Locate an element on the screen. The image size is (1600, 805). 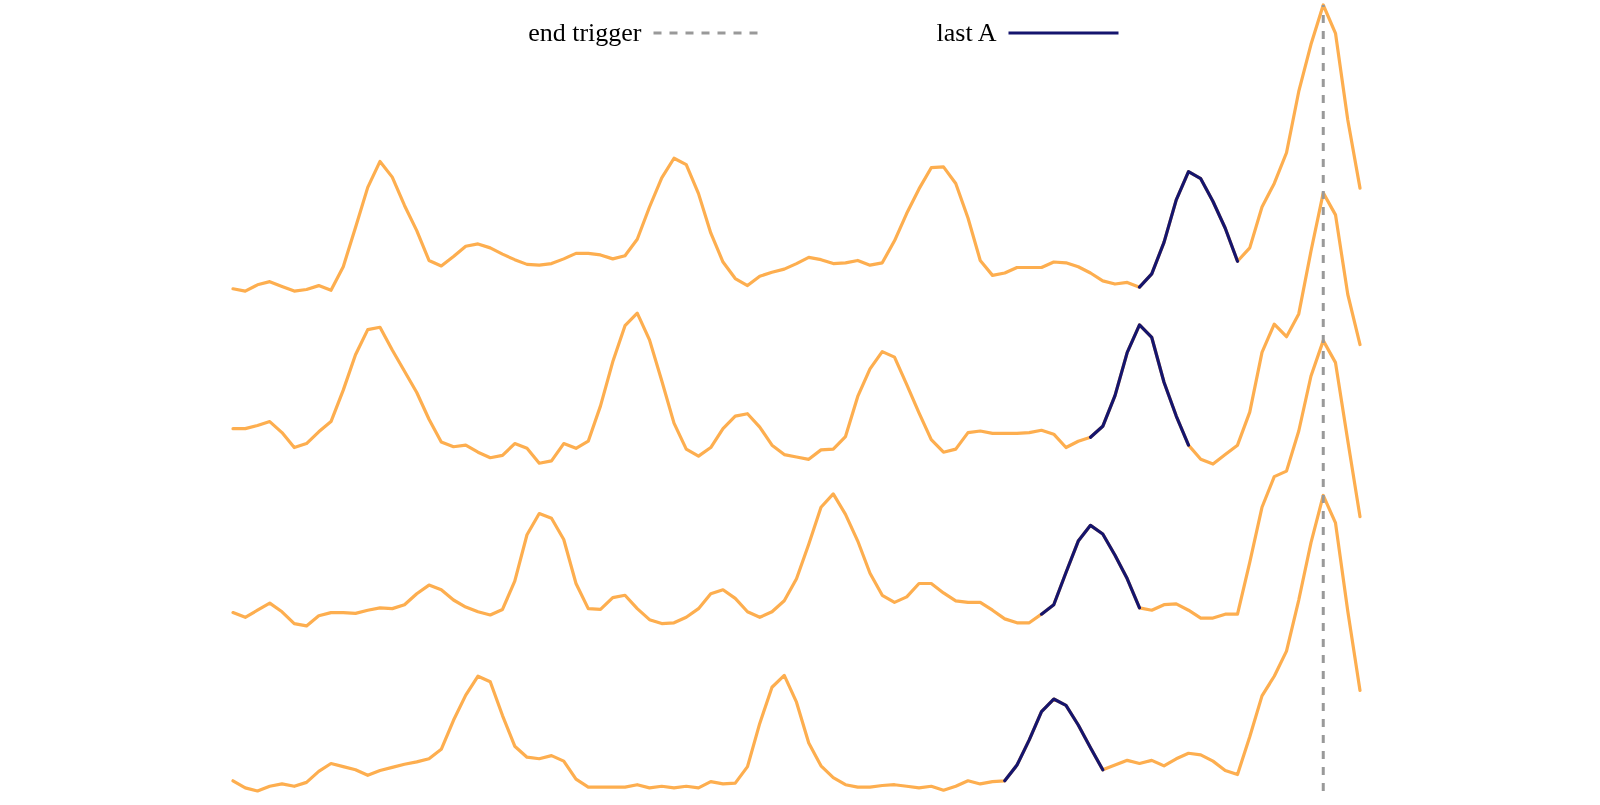
text: end trigger is located at coordinates (585, 32).